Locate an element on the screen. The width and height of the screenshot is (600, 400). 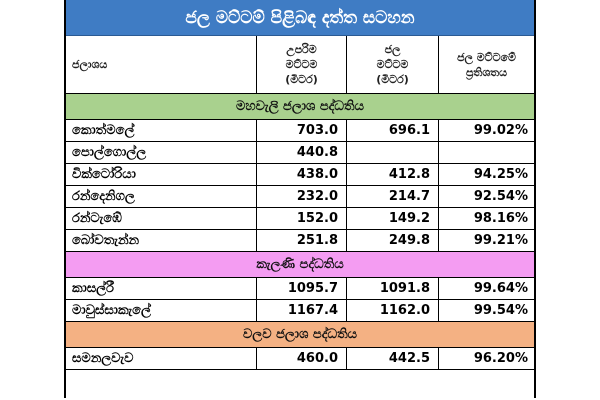
percentage-cell: 99.64% is located at coordinates (486, 288).